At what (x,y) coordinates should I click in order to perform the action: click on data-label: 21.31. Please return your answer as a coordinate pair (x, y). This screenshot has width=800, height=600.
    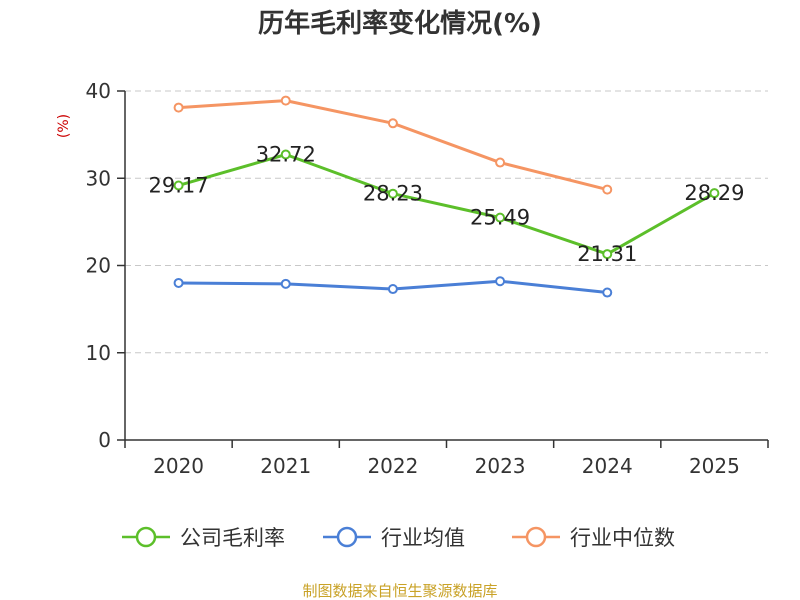
    Looking at the image, I should click on (607, 254).